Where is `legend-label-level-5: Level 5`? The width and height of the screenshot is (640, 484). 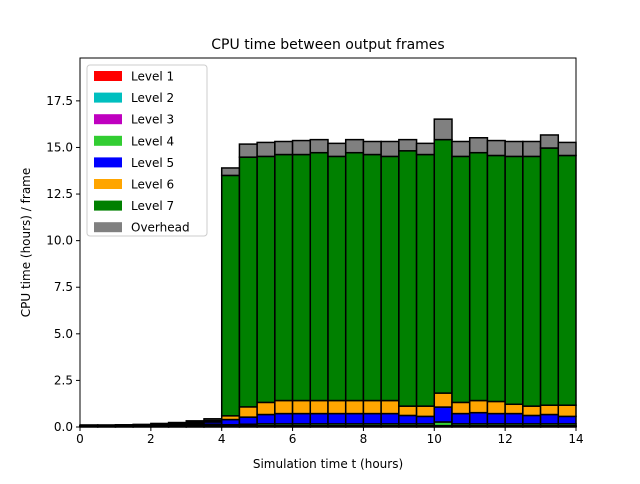 legend-label-level-5: Level 5 is located at coordinates (152, 163).